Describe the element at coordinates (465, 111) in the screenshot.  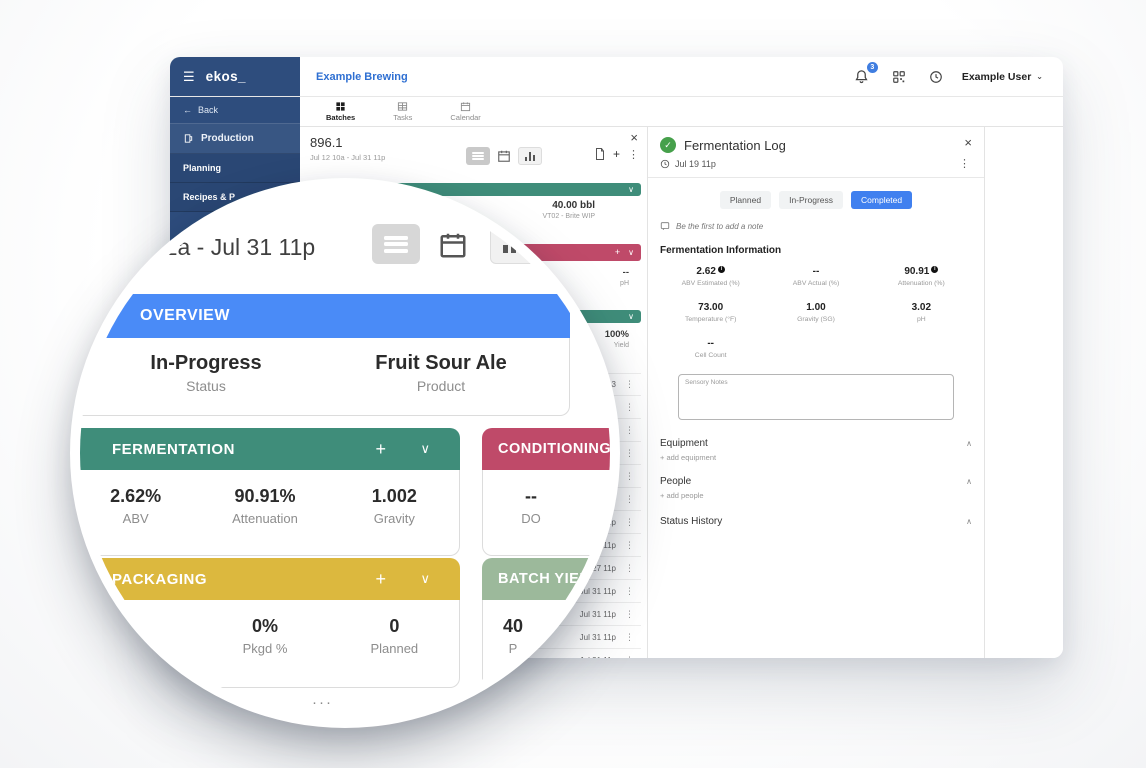
I see `tab-calendar: Calendar` at that location.